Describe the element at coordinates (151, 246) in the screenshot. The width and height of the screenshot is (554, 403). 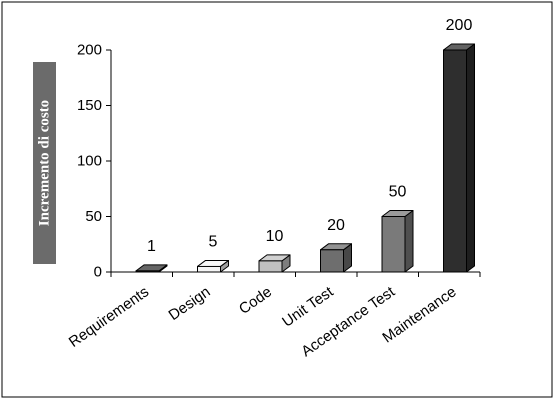
I see `bar-value-label: 1` at that location.